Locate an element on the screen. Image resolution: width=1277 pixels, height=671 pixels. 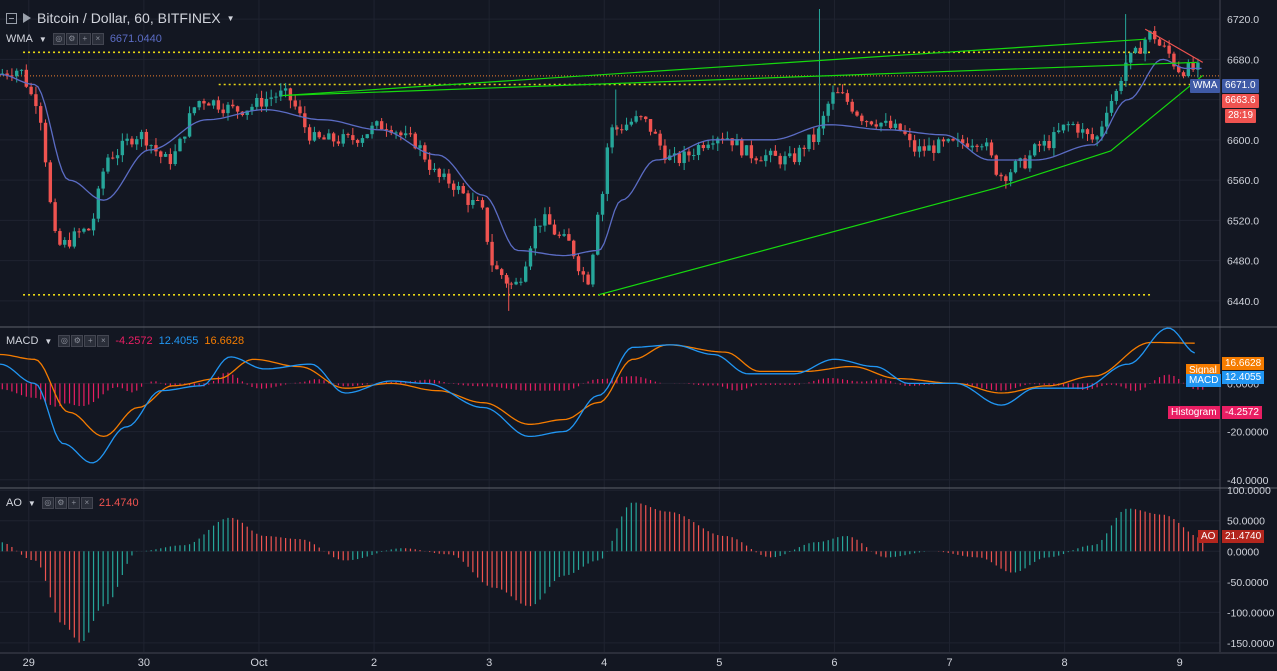
signal-scale-value: 16.6628 is located at coordinates (1243, 363).